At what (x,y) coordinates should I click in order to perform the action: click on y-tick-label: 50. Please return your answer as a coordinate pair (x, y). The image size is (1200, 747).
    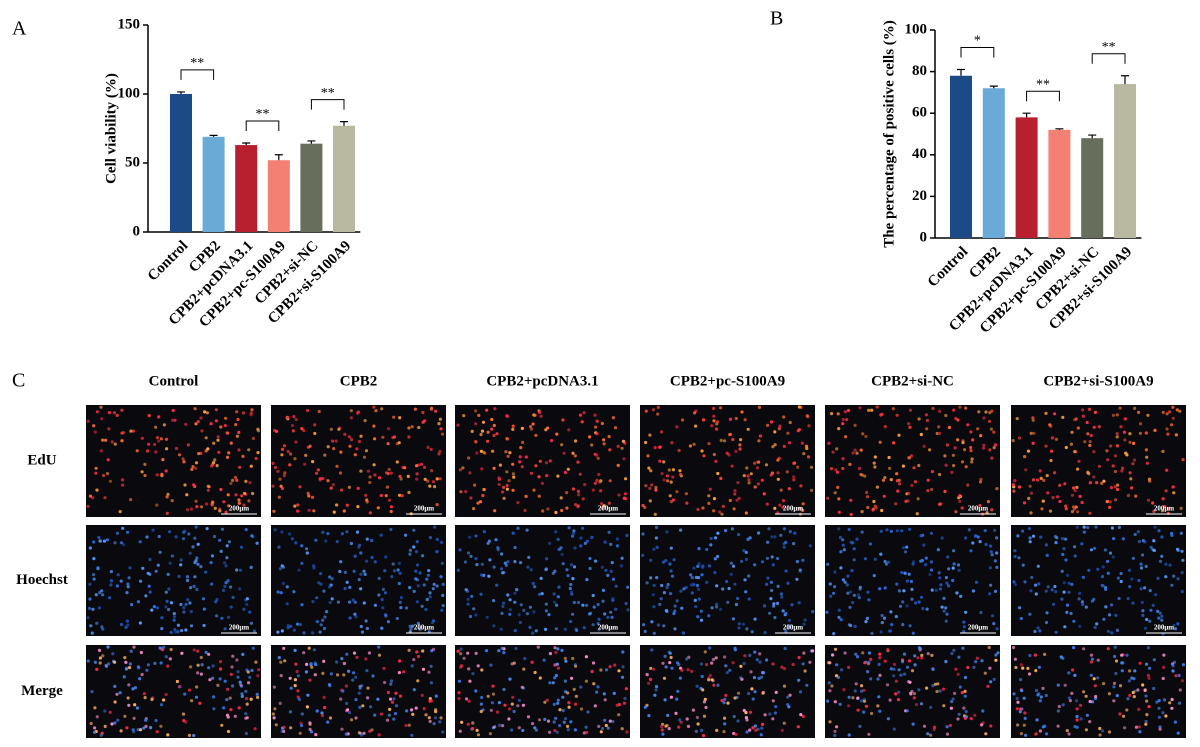
    Looking at the image, I should click on (132, 162).